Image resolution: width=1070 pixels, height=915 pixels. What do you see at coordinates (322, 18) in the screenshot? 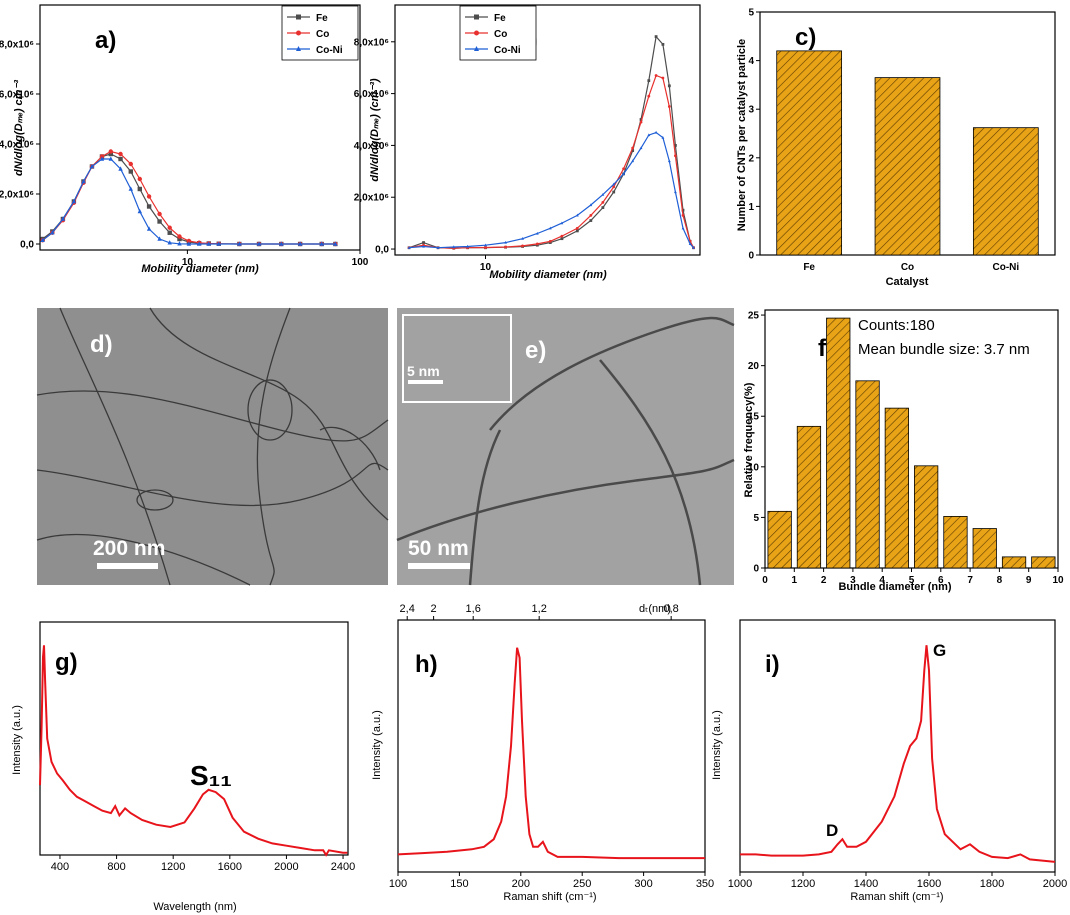
I see `legend-label: Fe` at bounding box center [322, 18].